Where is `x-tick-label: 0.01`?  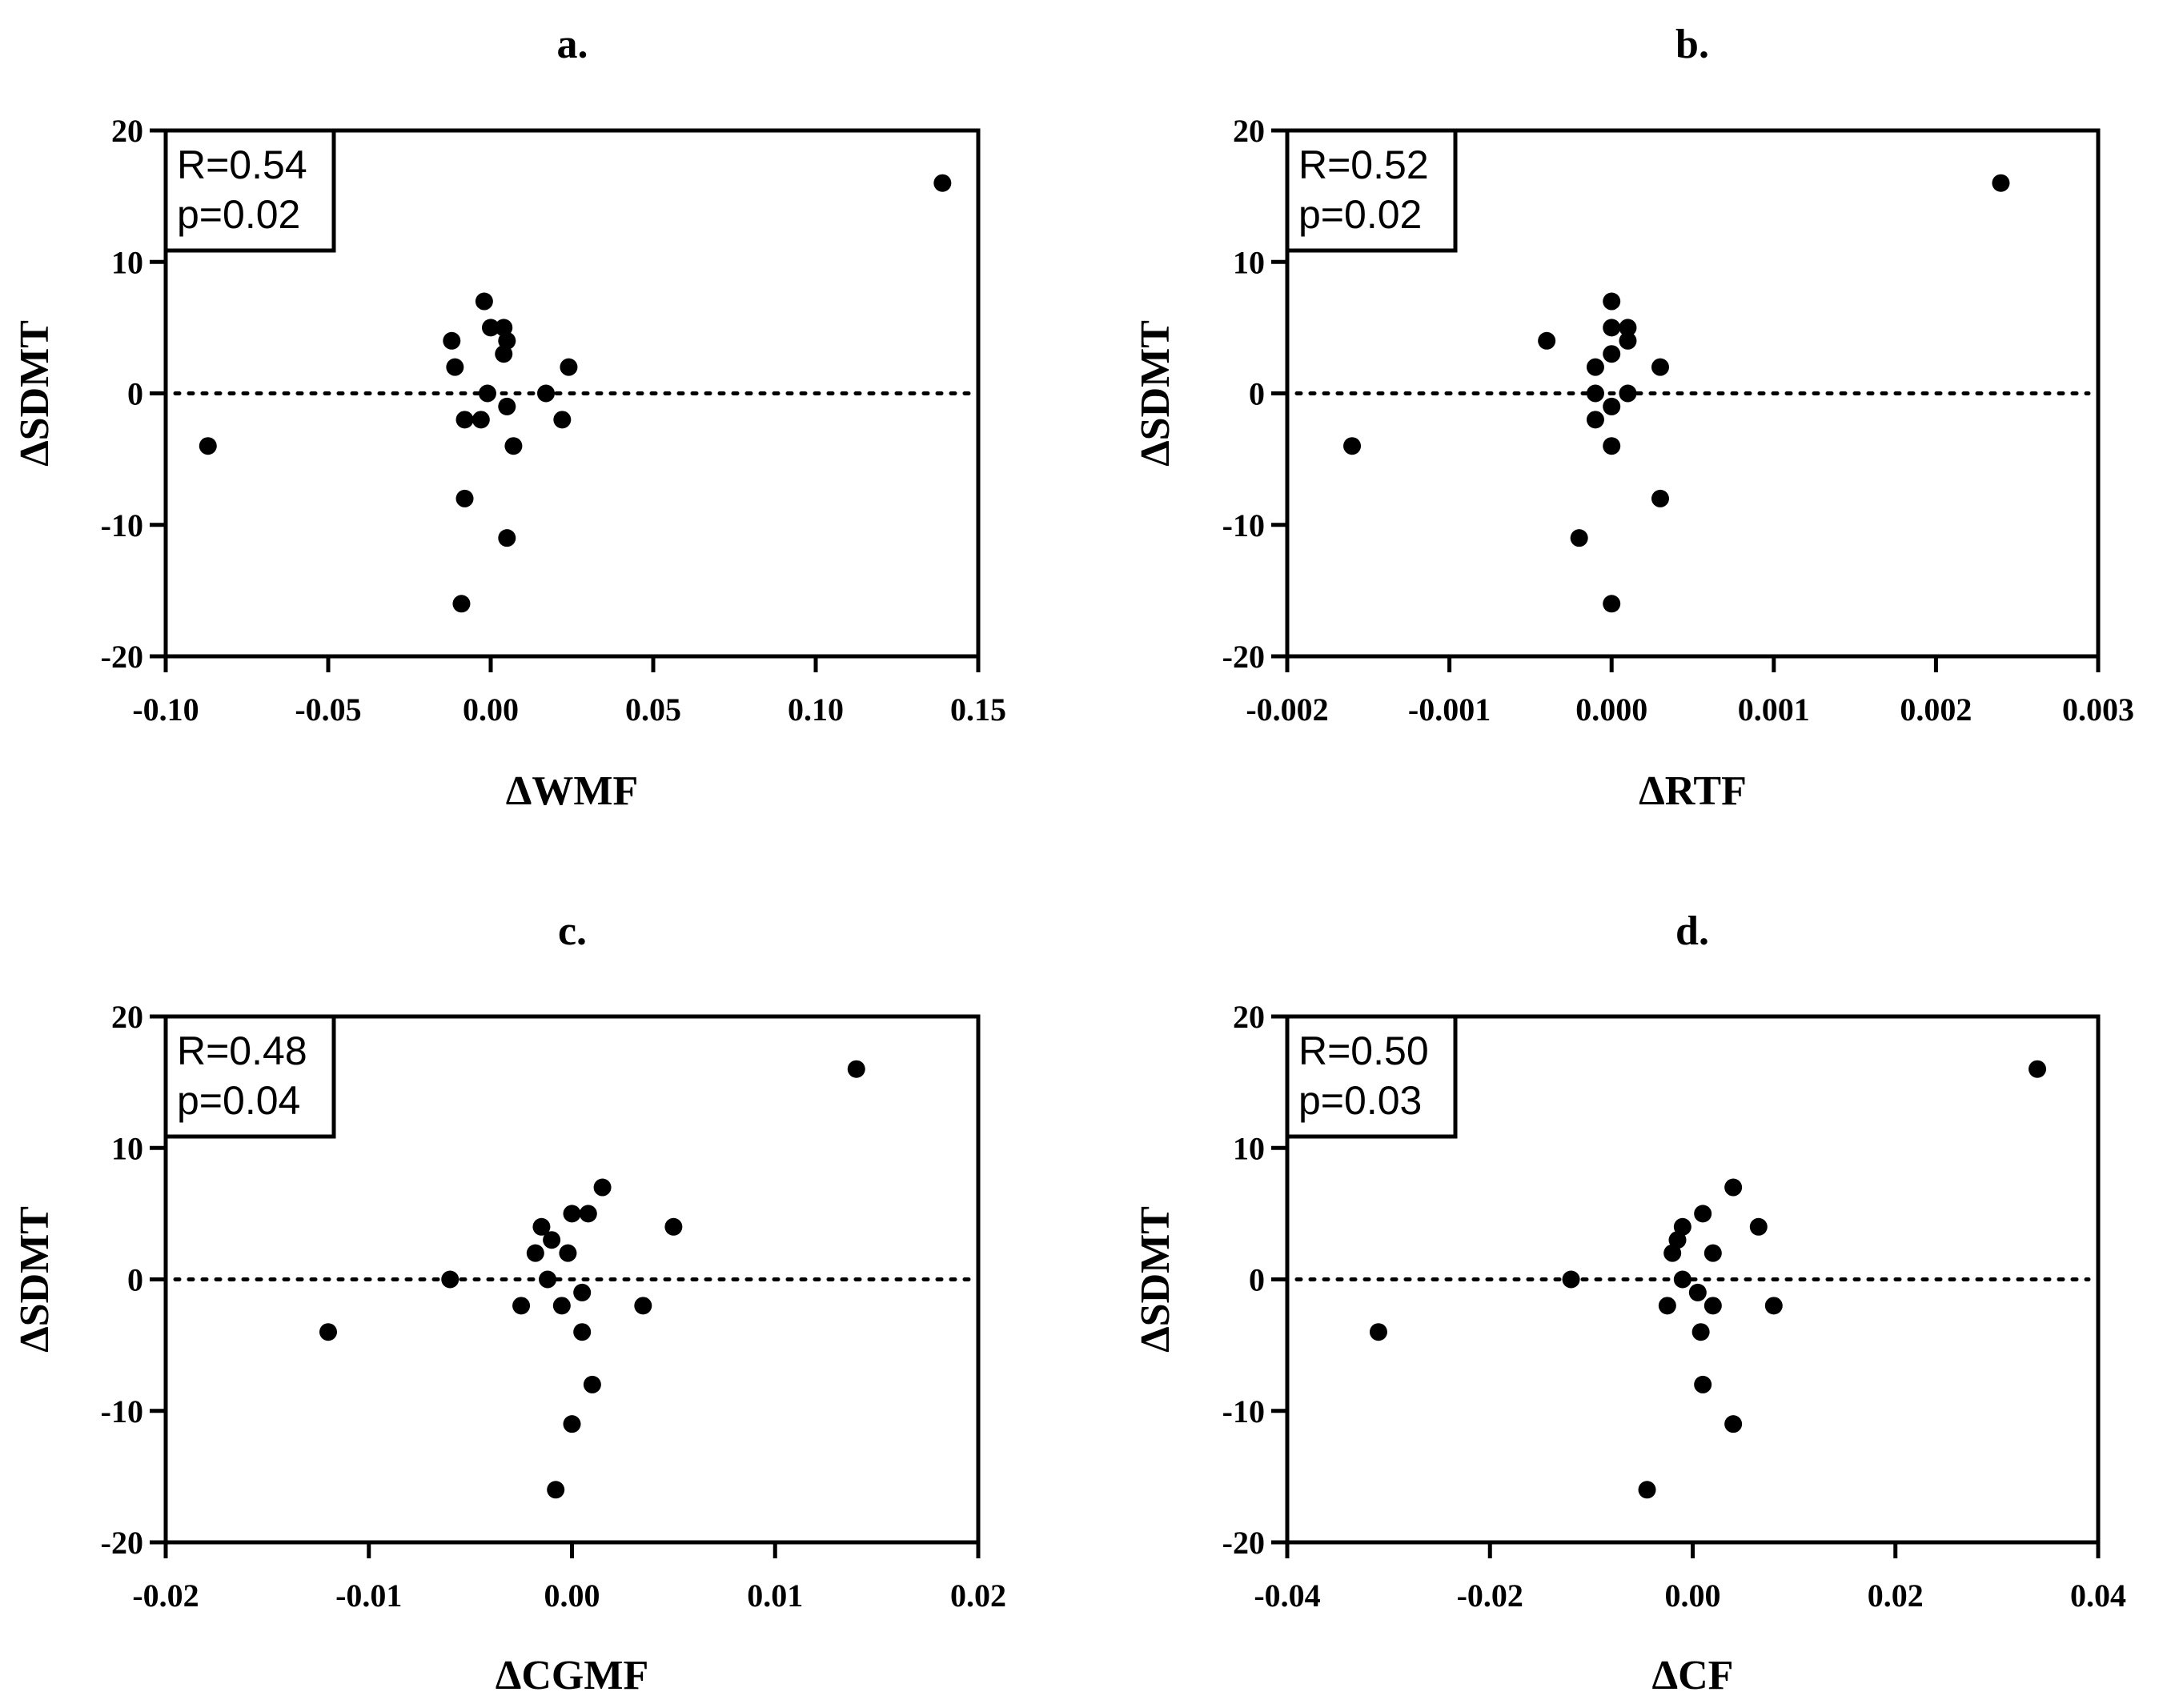
x-tick-label: 0.01 is located at coordinates (775, 1596).